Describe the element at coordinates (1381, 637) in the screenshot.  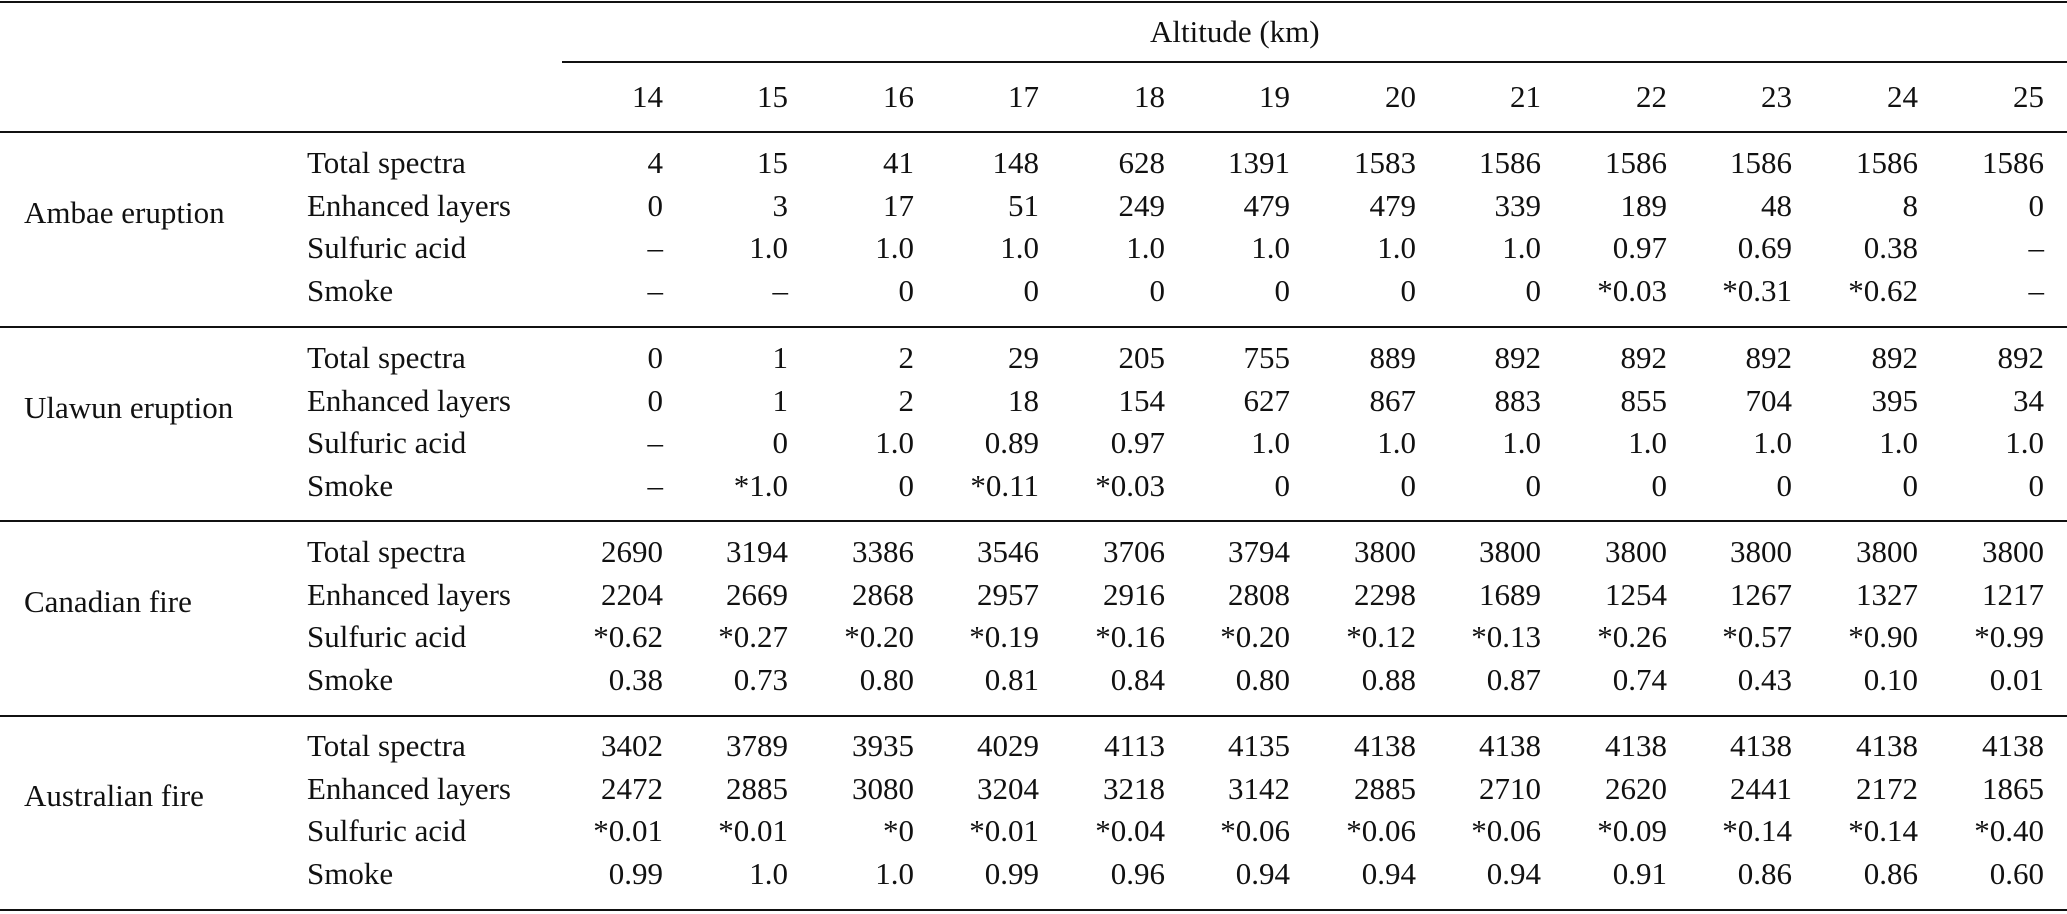
I see `table-cell: *0.12` at that location.